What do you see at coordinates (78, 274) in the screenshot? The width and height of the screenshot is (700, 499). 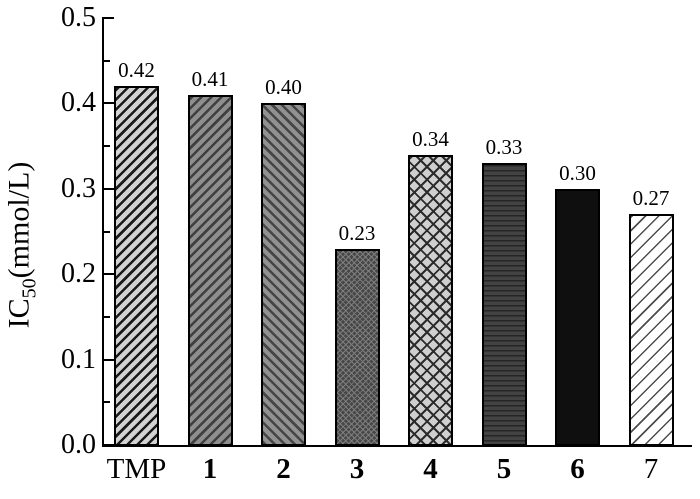 I see `y-tick-label: 0.2` at bounding box center [78, 274].